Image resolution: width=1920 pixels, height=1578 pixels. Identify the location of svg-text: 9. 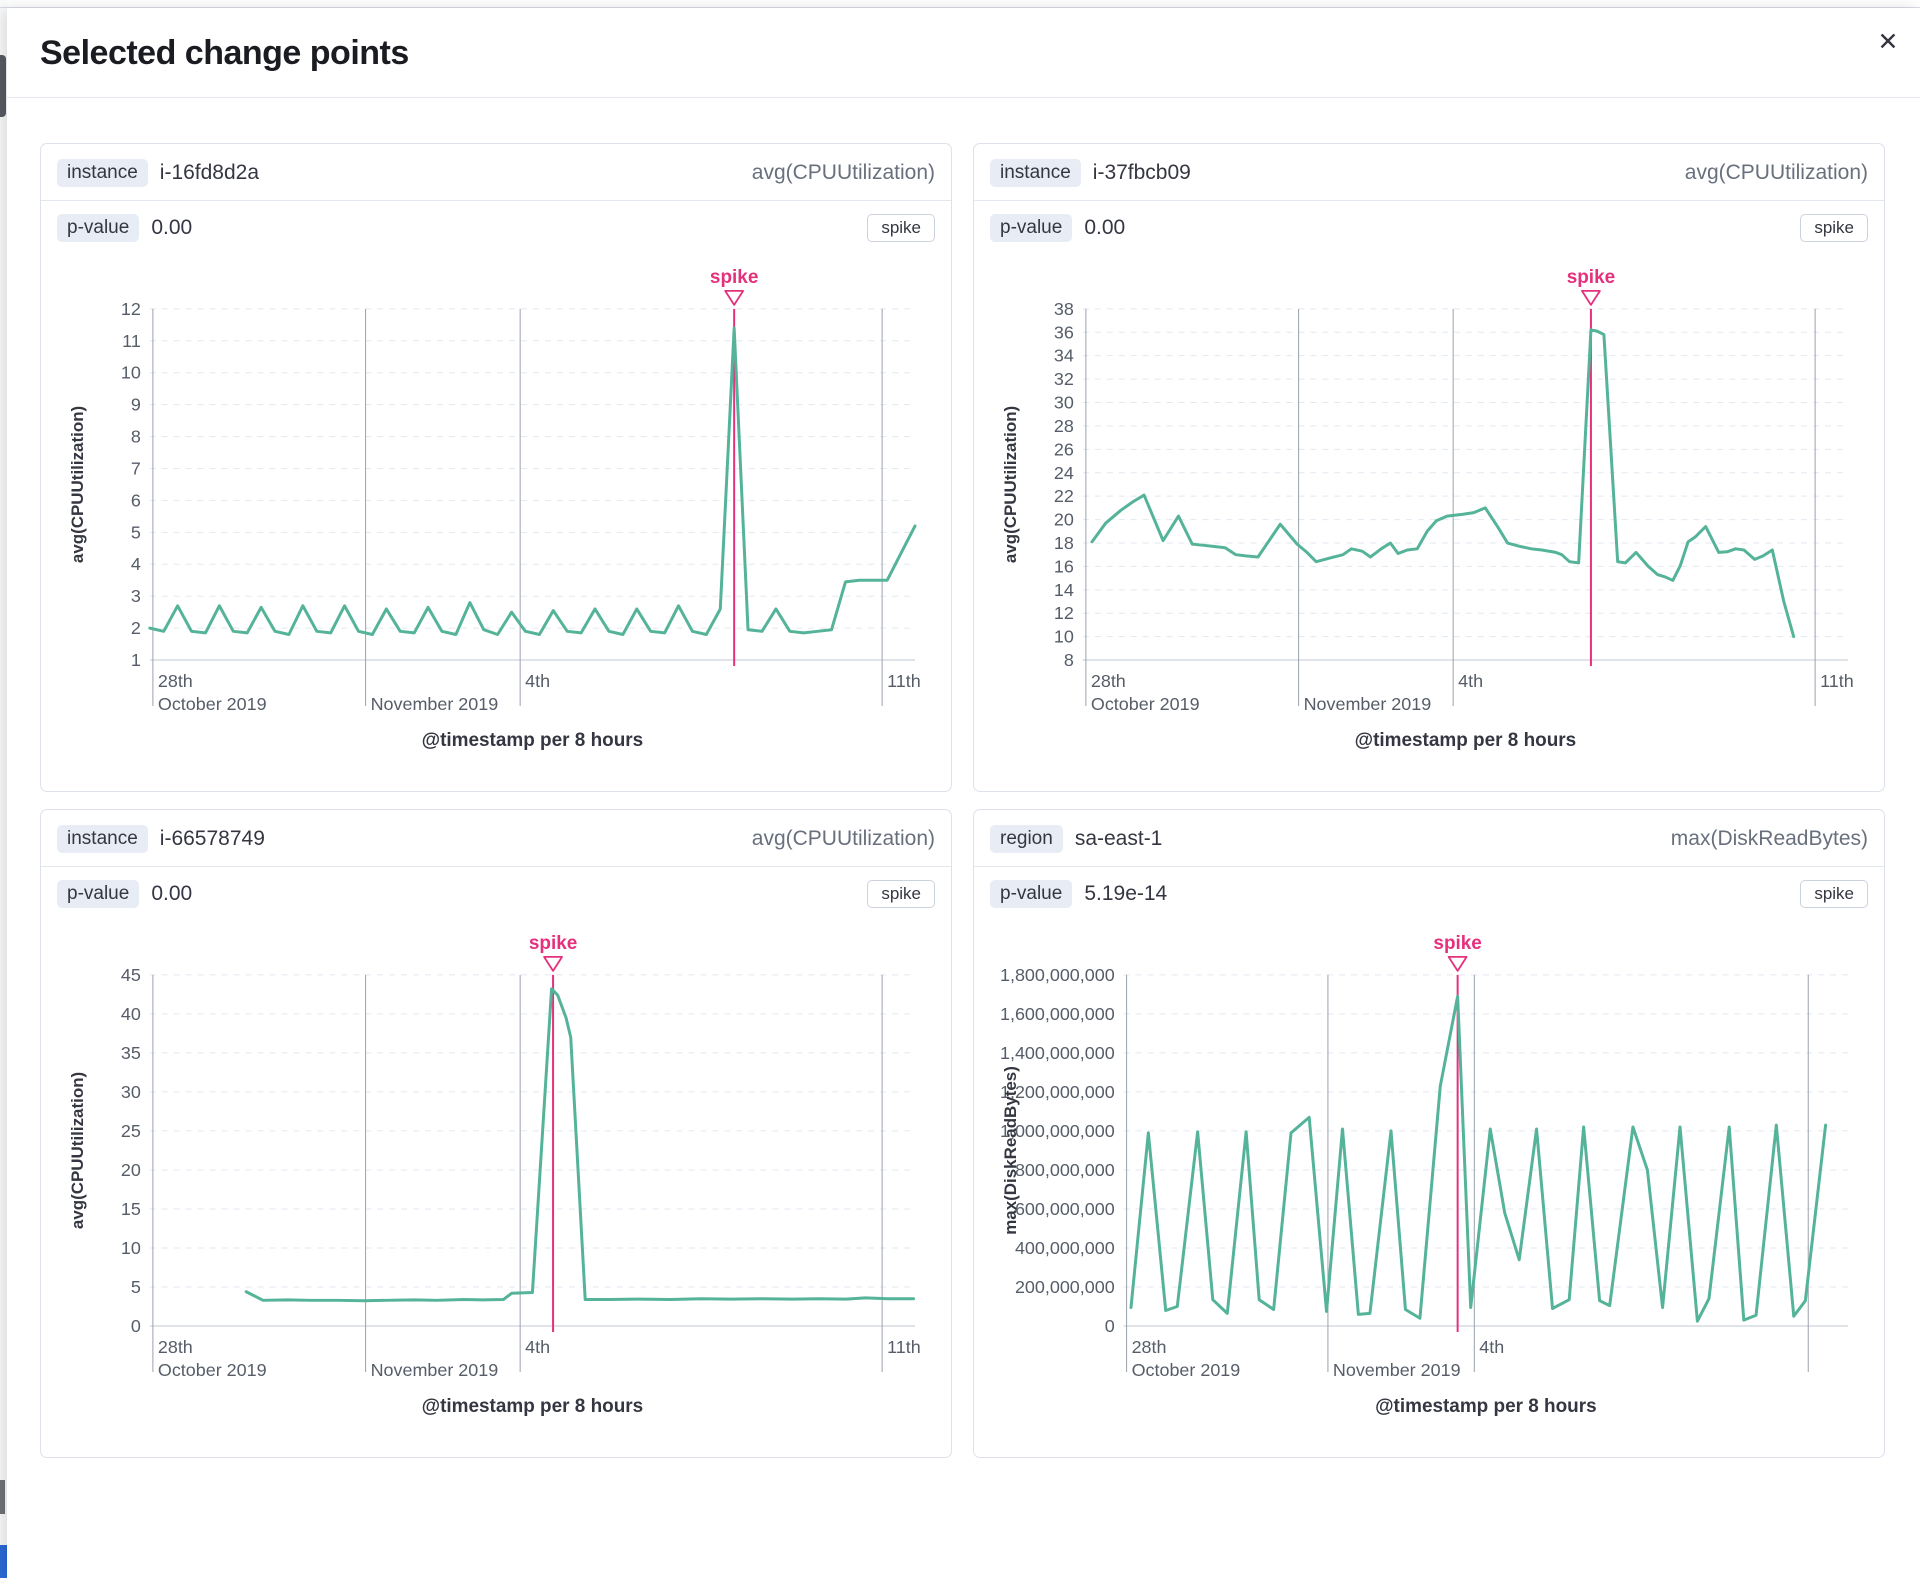
(136, 405).